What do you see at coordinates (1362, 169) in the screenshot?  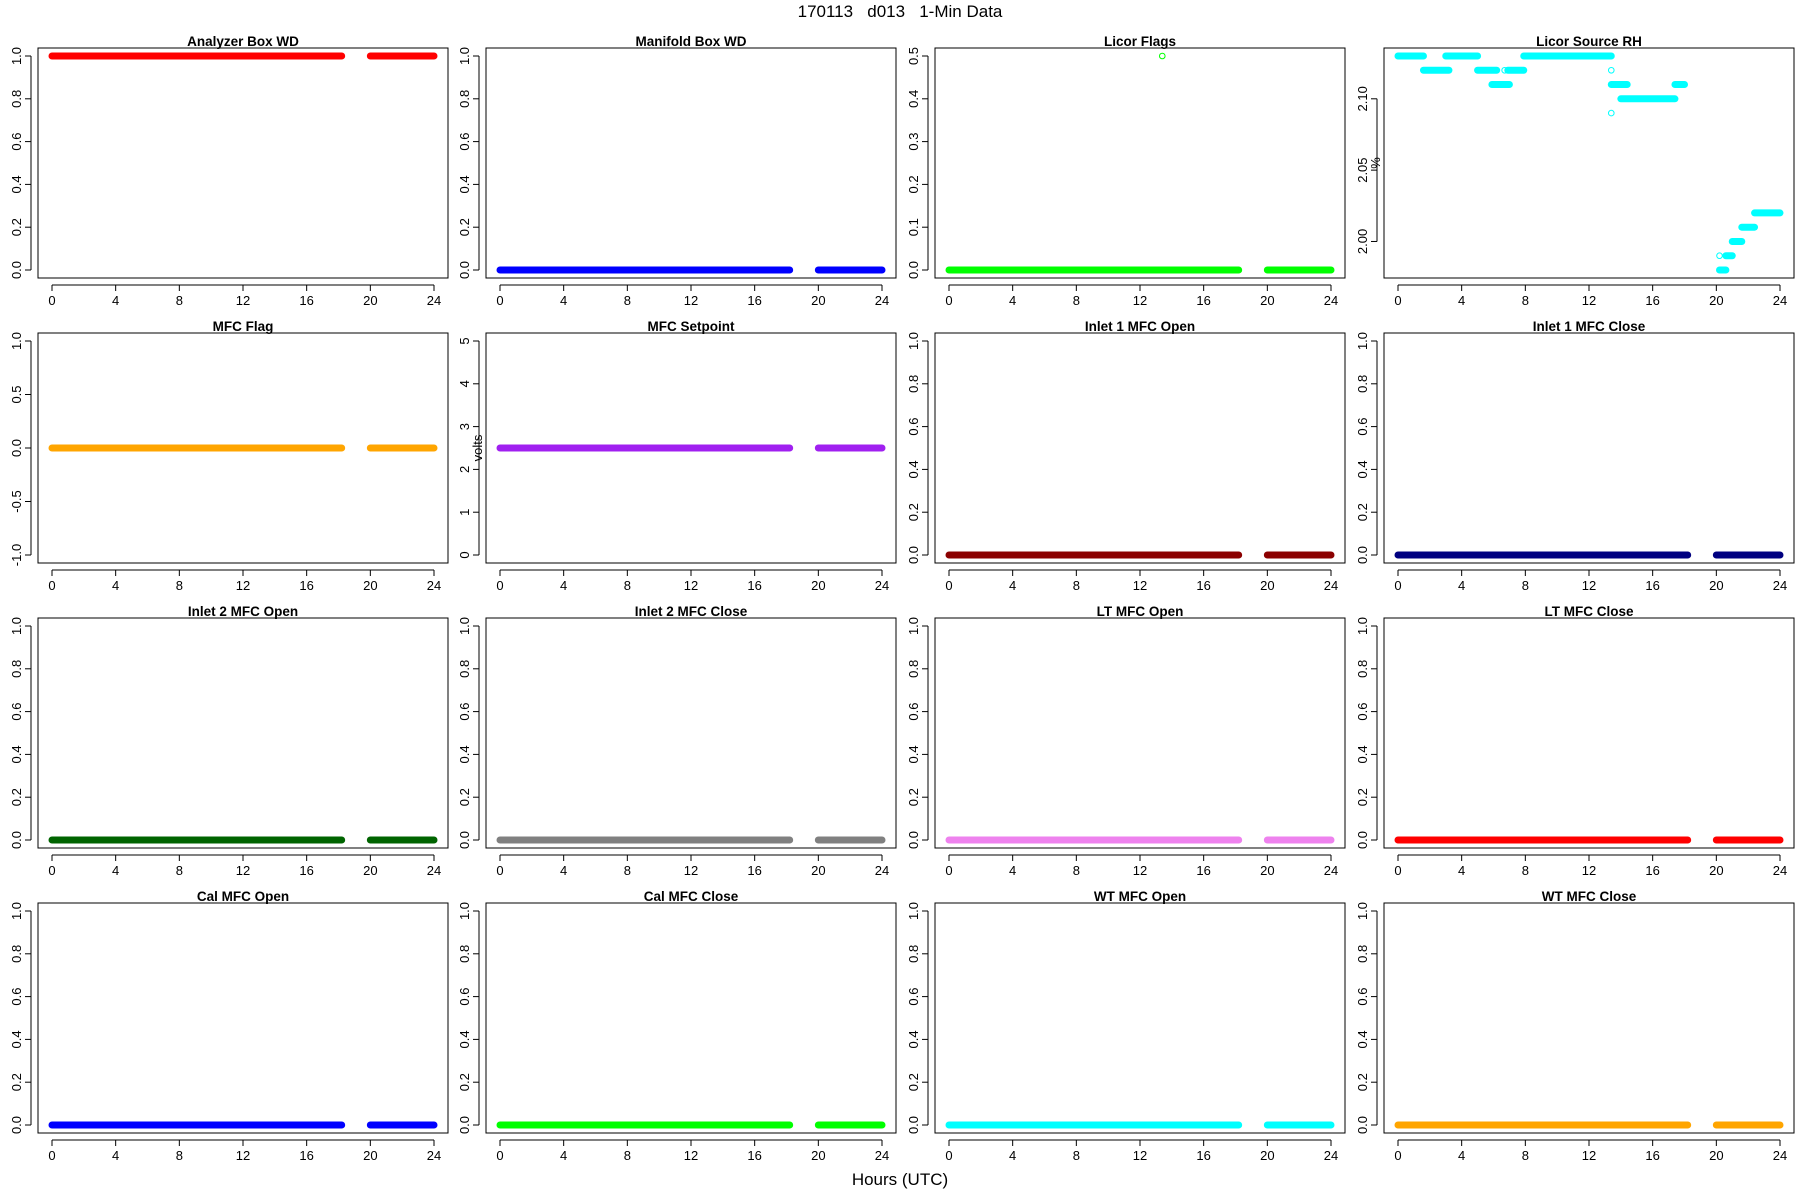 I see `y-tick-label: 2.05` at bounding box center [1362, 169].